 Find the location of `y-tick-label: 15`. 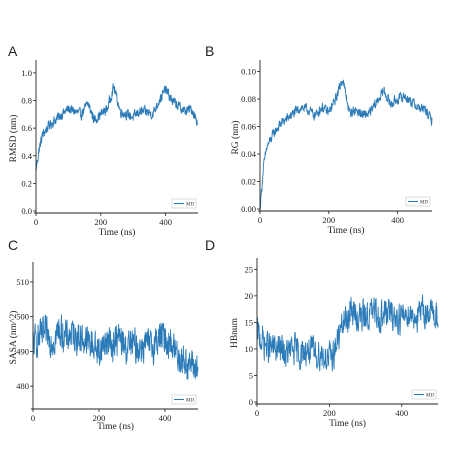

y-tick-label: 15 is located at coordinates (249, 322).